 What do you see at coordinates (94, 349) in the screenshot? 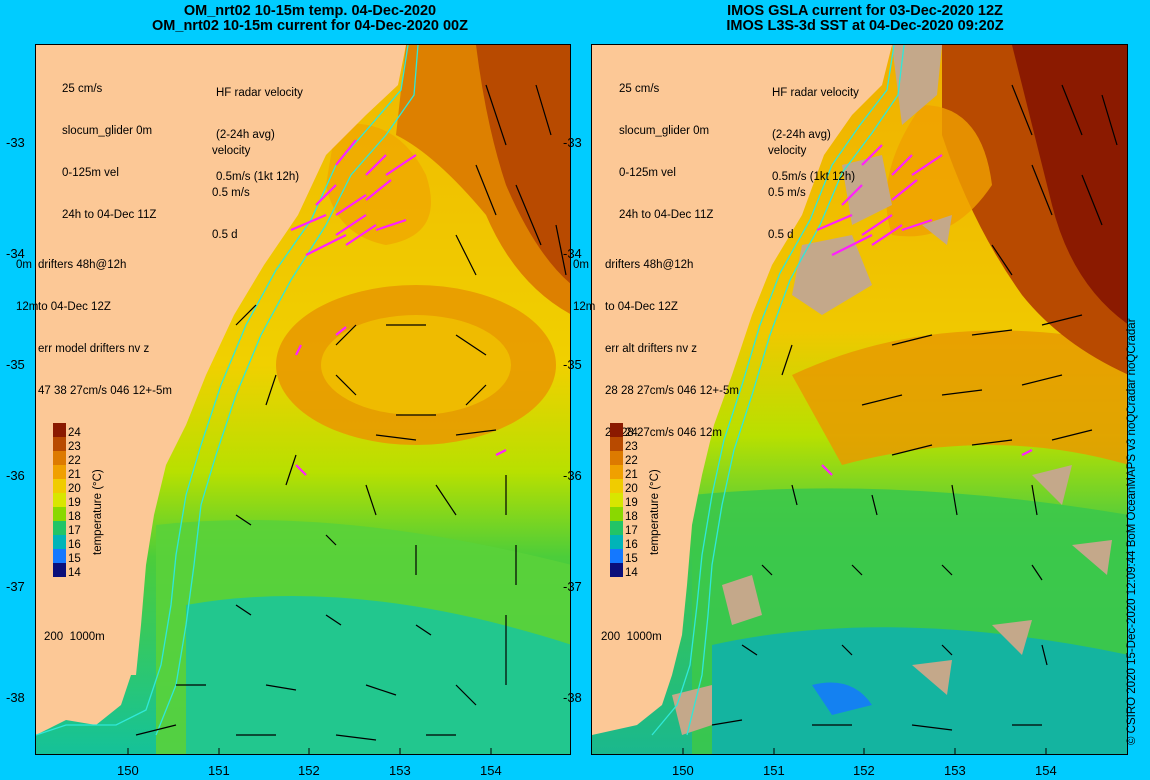
I see `drifters-err: err model drifters nv z` at bounding box center [94, 349].